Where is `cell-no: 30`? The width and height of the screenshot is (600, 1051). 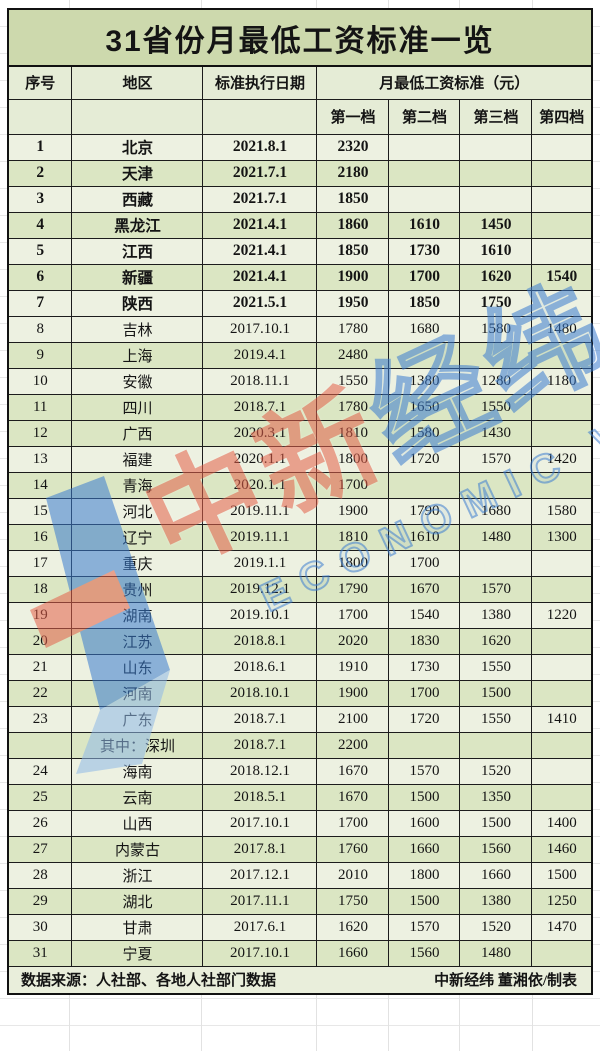
cell-no: 30 is located at coordinates (40, 927).